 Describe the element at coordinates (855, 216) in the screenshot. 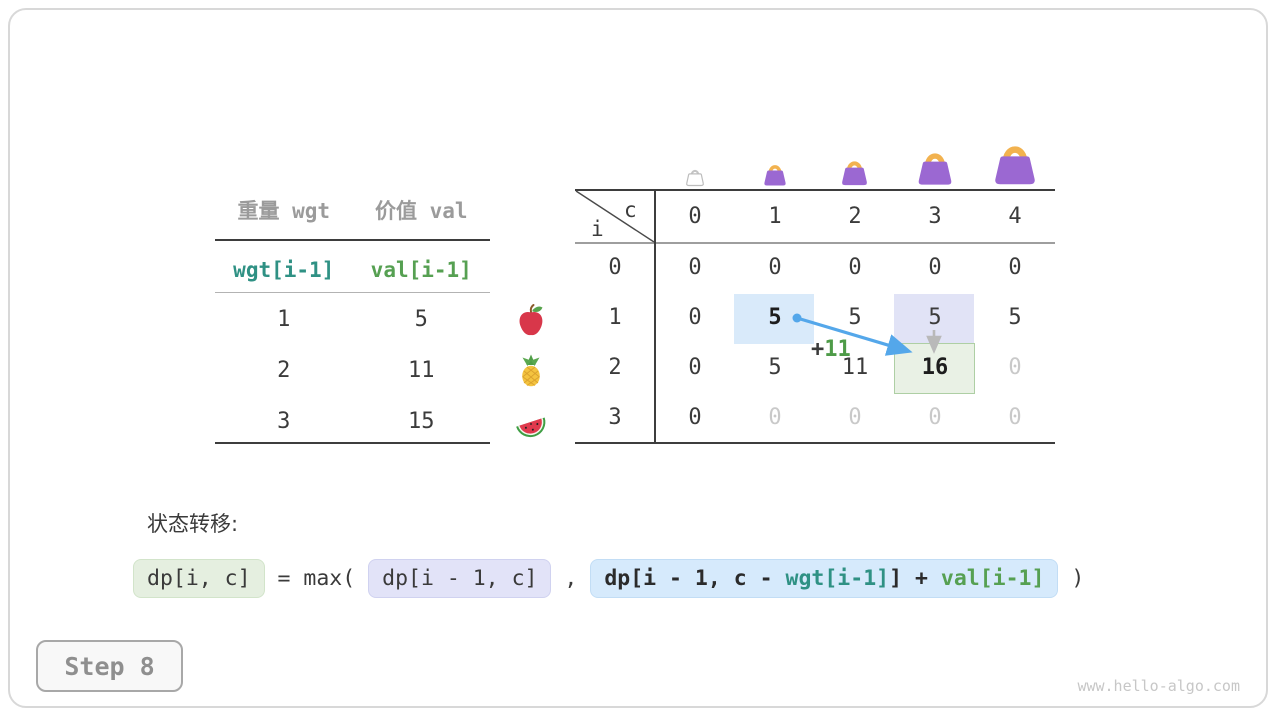

I see `dp-col-header-2: 2` at that location.